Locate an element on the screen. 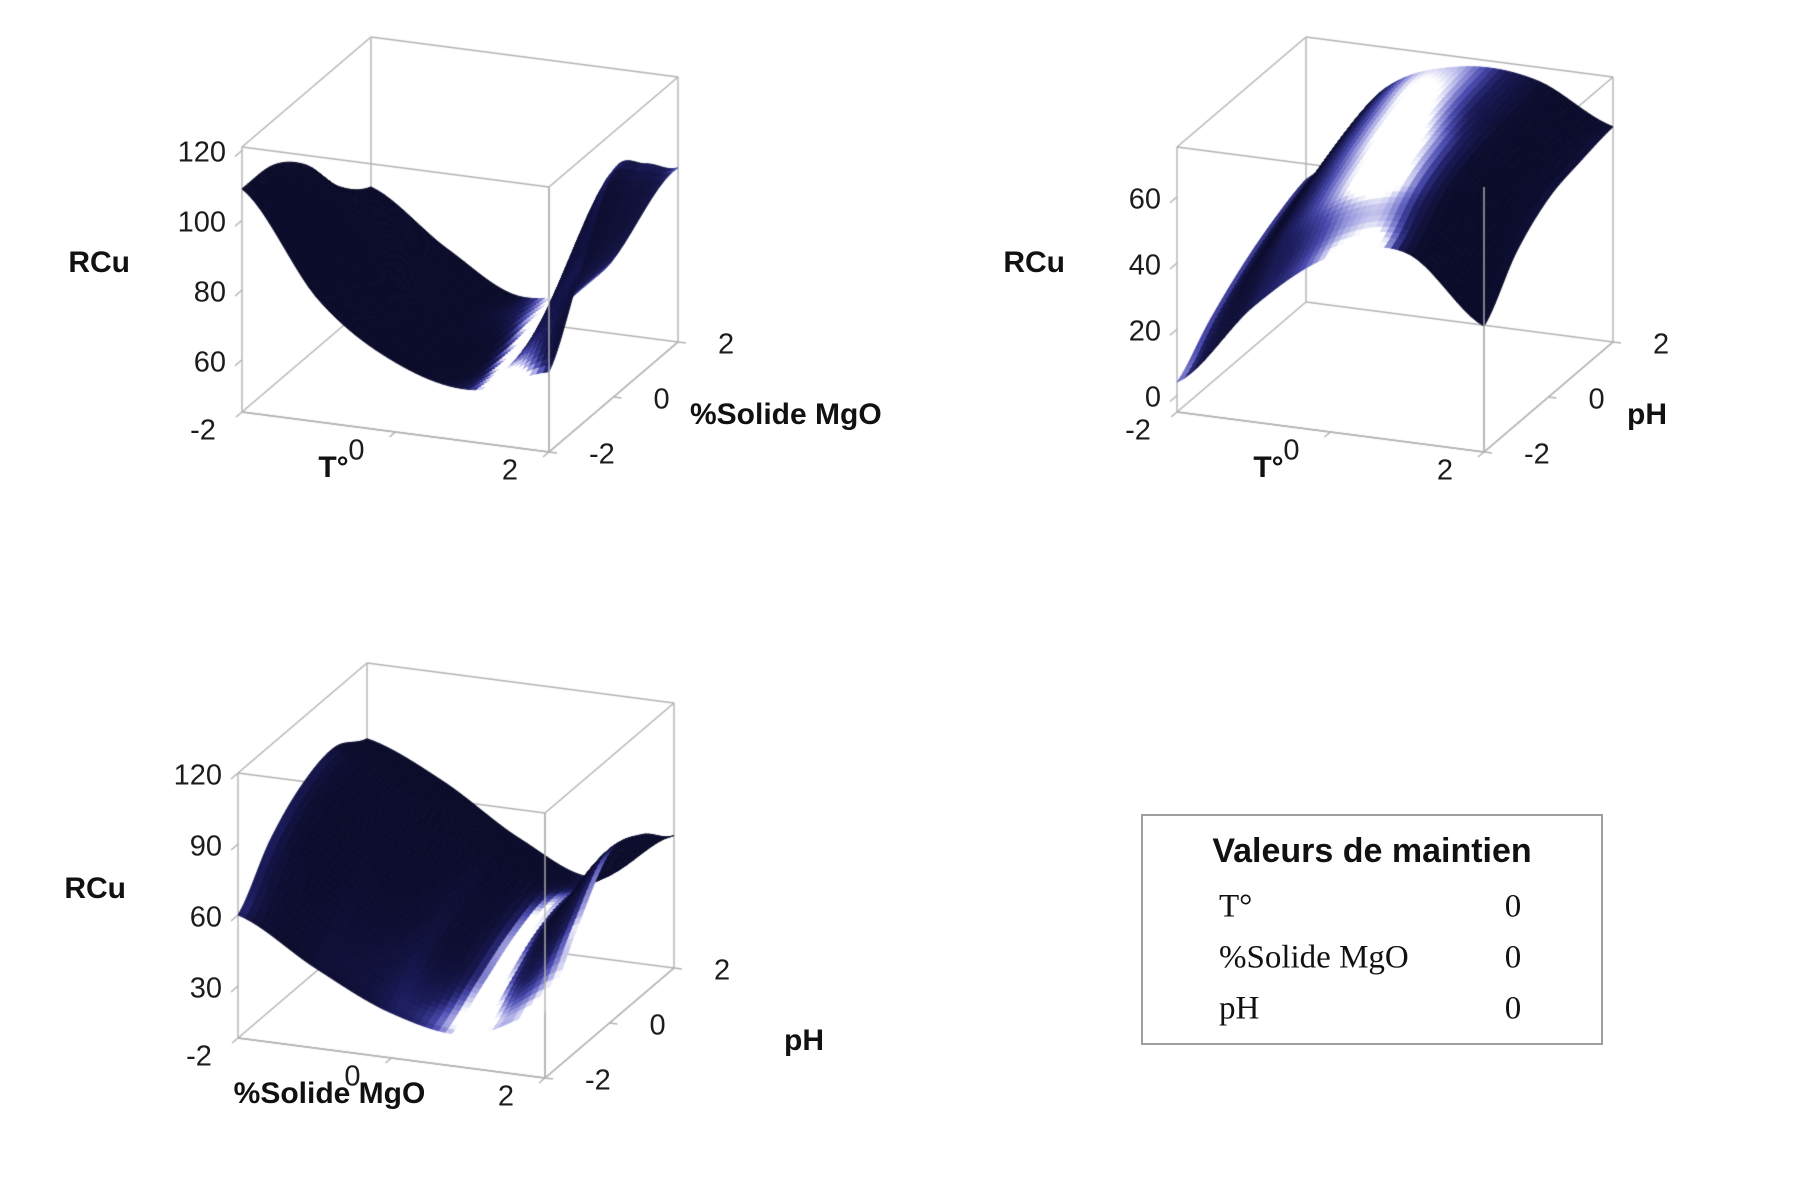  hold-values-rows: T° 0 %Solide MgO 0 pH 0 is located at coordinates (1372, 957).